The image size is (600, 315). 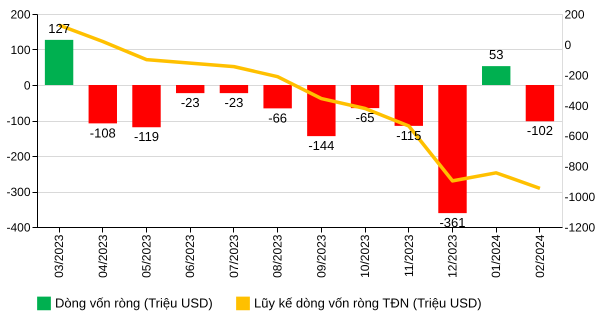 I want to click on data-label: -108, so click(x=103, y=132).